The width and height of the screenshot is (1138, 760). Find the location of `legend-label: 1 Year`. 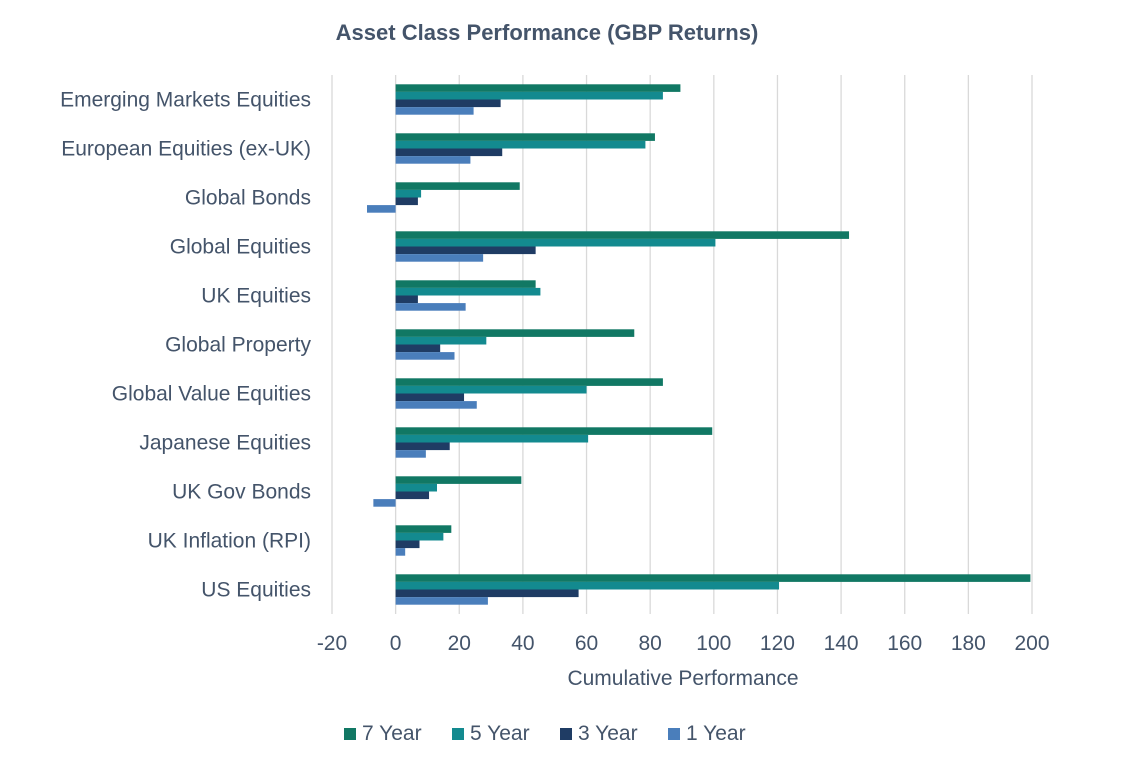

legend-label: 1 Year is located at coordinates (716, 733).